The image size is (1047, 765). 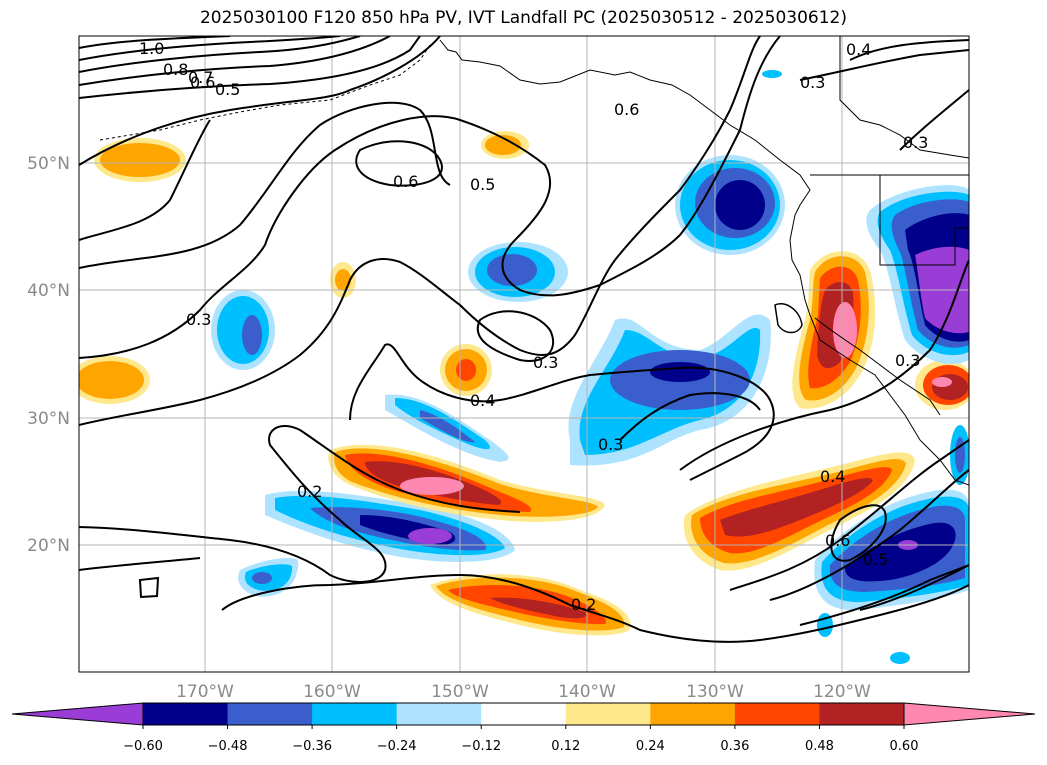 What do you see at coordinates (151, 48) in the screenshot?
I see `contour-label: 1.0` at bounding box center [151, 48].